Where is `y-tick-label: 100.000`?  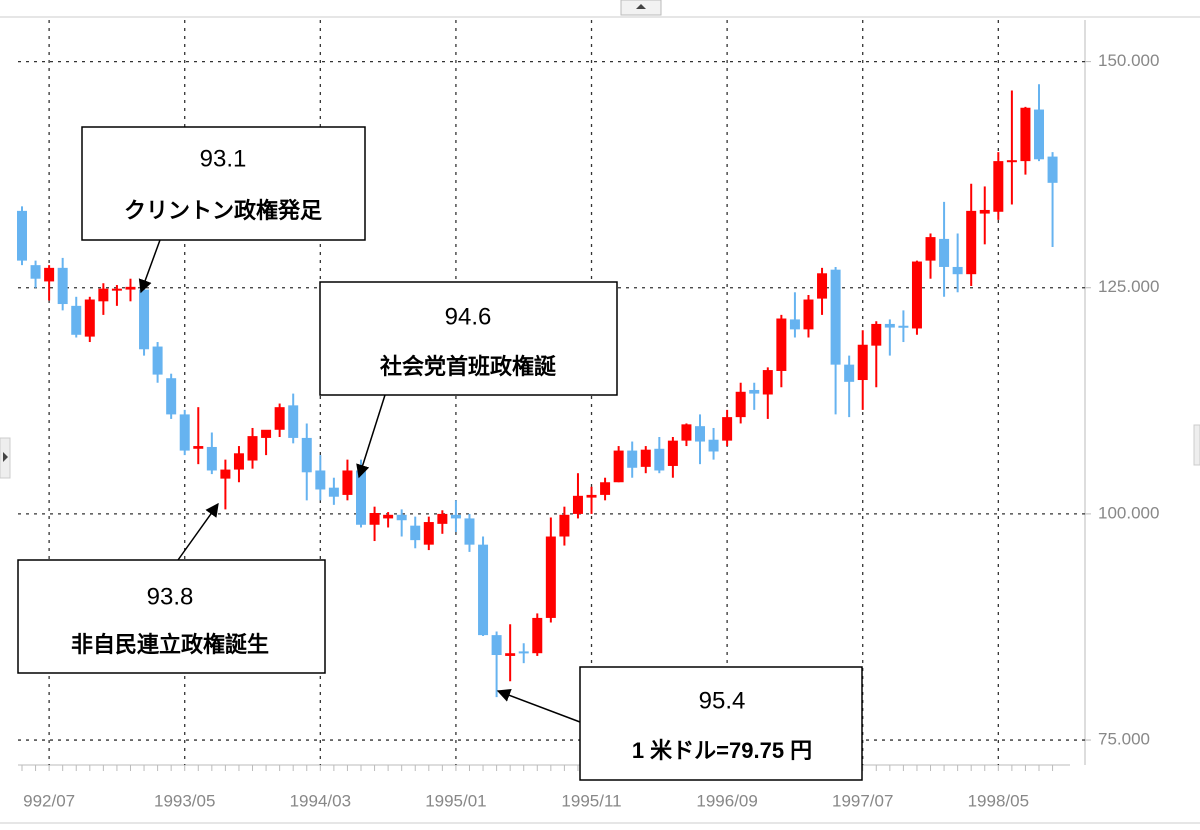 y-tick-label: 100.000 is located at coordinates (1128, 512).